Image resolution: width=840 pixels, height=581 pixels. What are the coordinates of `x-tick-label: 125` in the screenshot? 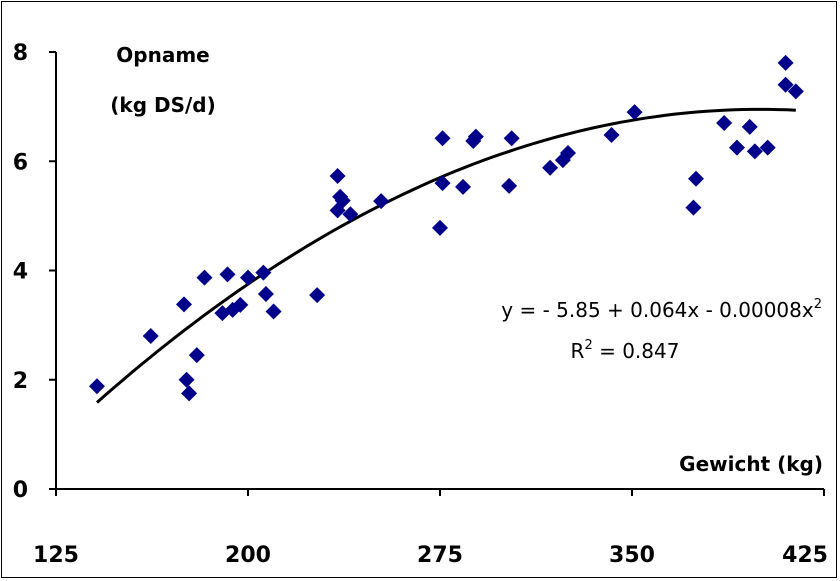 It's located at (56, 555).